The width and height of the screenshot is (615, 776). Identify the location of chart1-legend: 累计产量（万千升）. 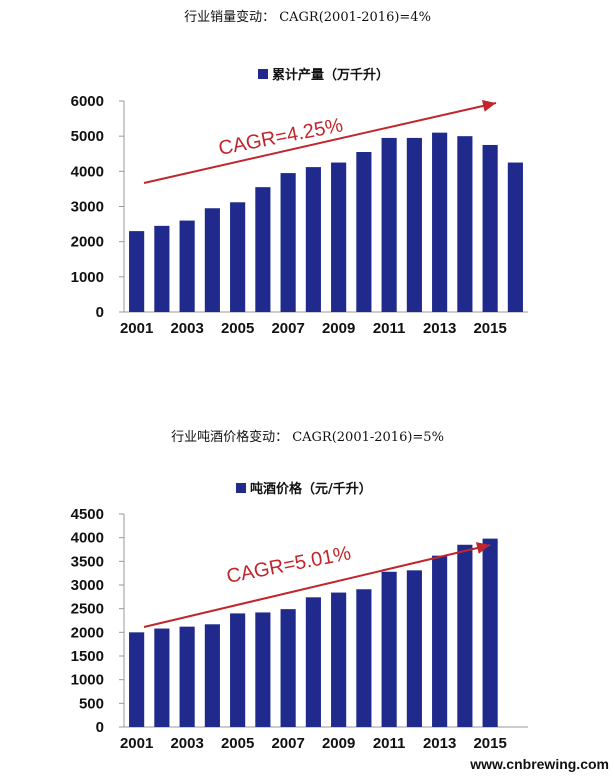
(323, 75).